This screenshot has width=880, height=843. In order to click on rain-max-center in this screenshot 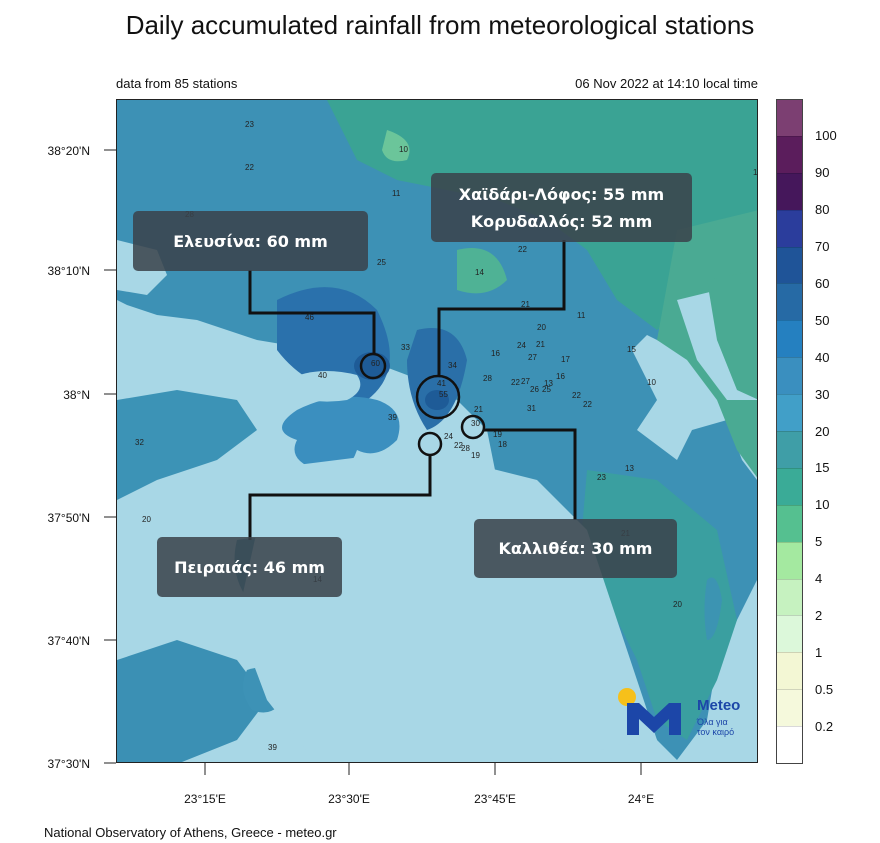, I will do `click(437, 379)`.